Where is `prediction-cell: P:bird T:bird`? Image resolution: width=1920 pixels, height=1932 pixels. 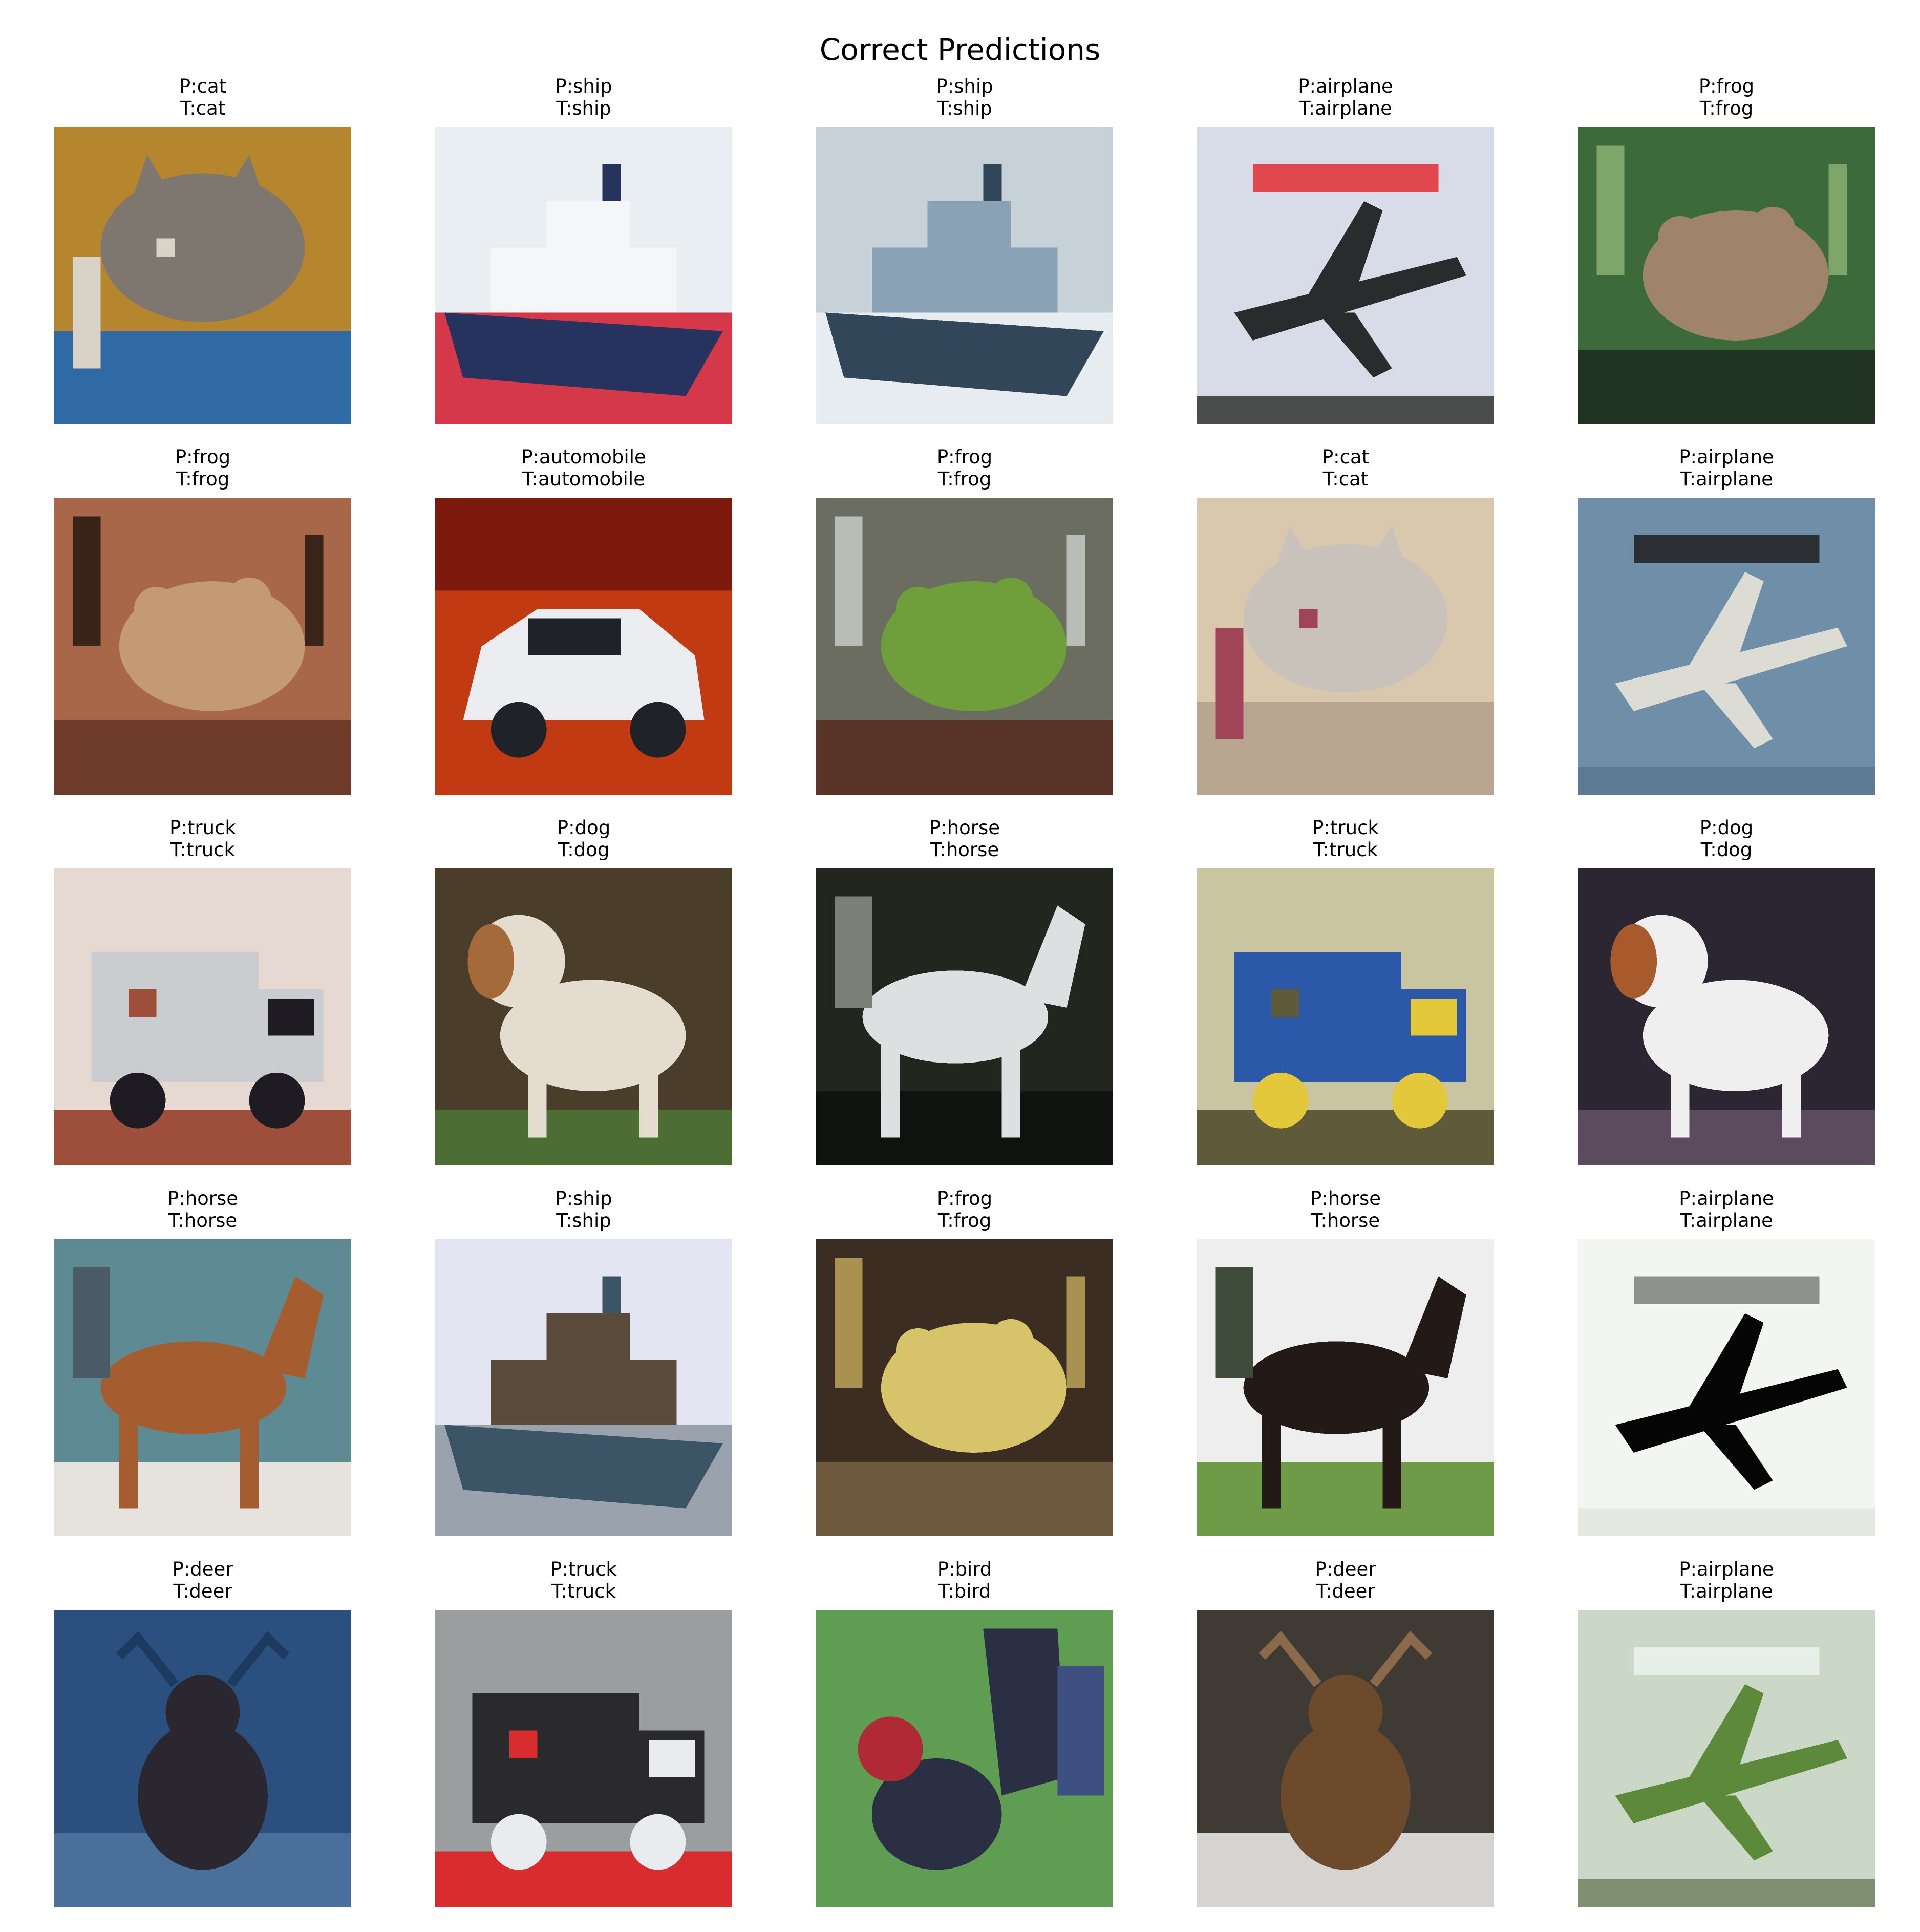 prediction-cell: P:bird T:bird is located at coordinates (964, 1745).